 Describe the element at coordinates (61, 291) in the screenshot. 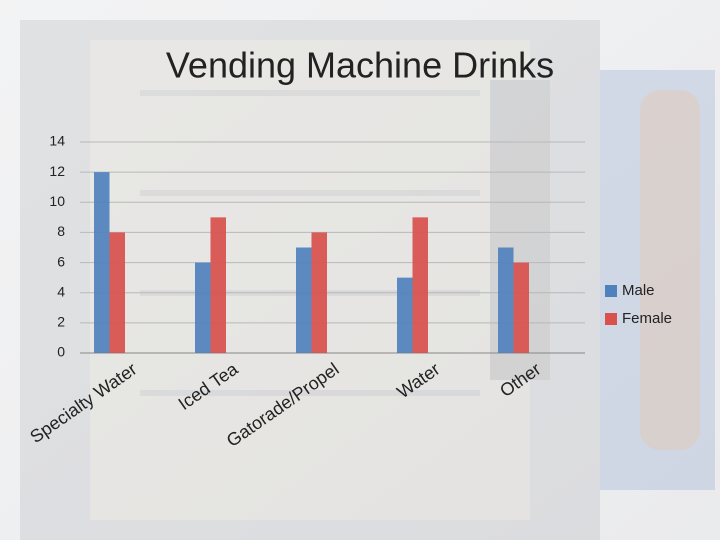

I see `y-tick-label: 4` at that location.